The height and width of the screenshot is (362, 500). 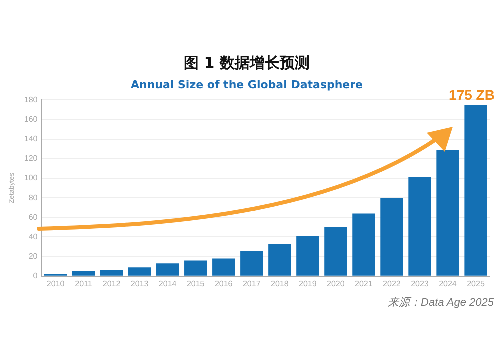 What do you see at coordinates (31, 119) in the screenshot?
I see `y-tick-label: 160` at bounding box center [31, 119].